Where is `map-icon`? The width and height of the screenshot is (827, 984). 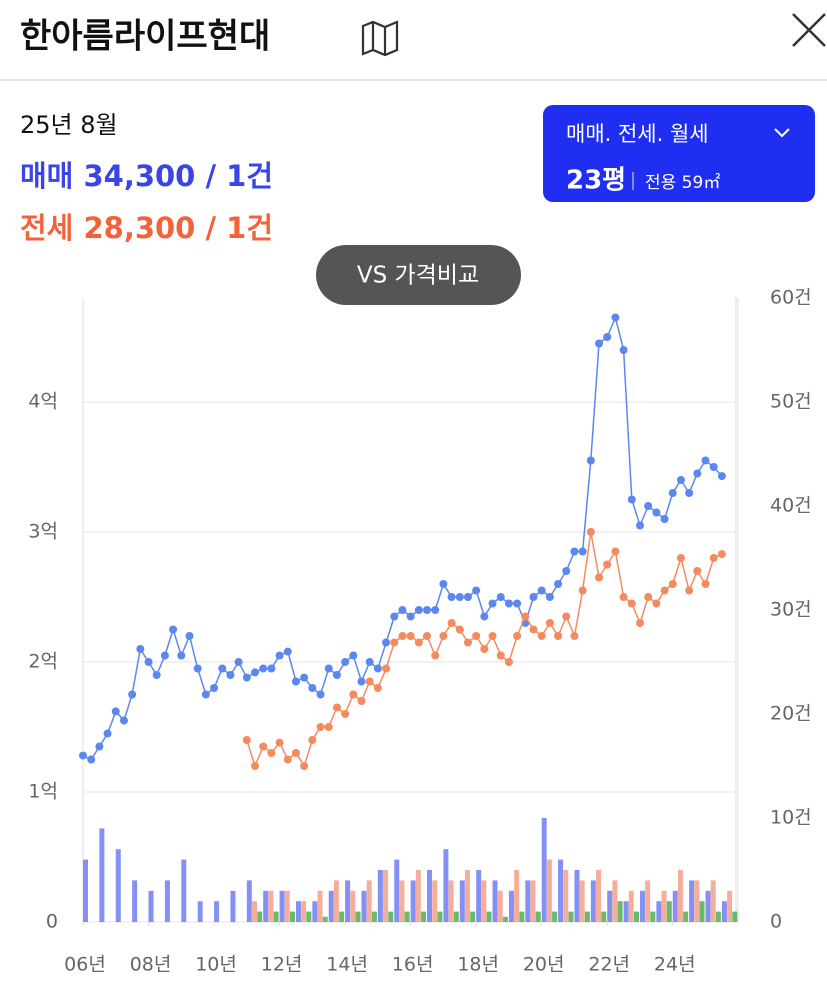 map-icon is located at coordinates (380, 38).